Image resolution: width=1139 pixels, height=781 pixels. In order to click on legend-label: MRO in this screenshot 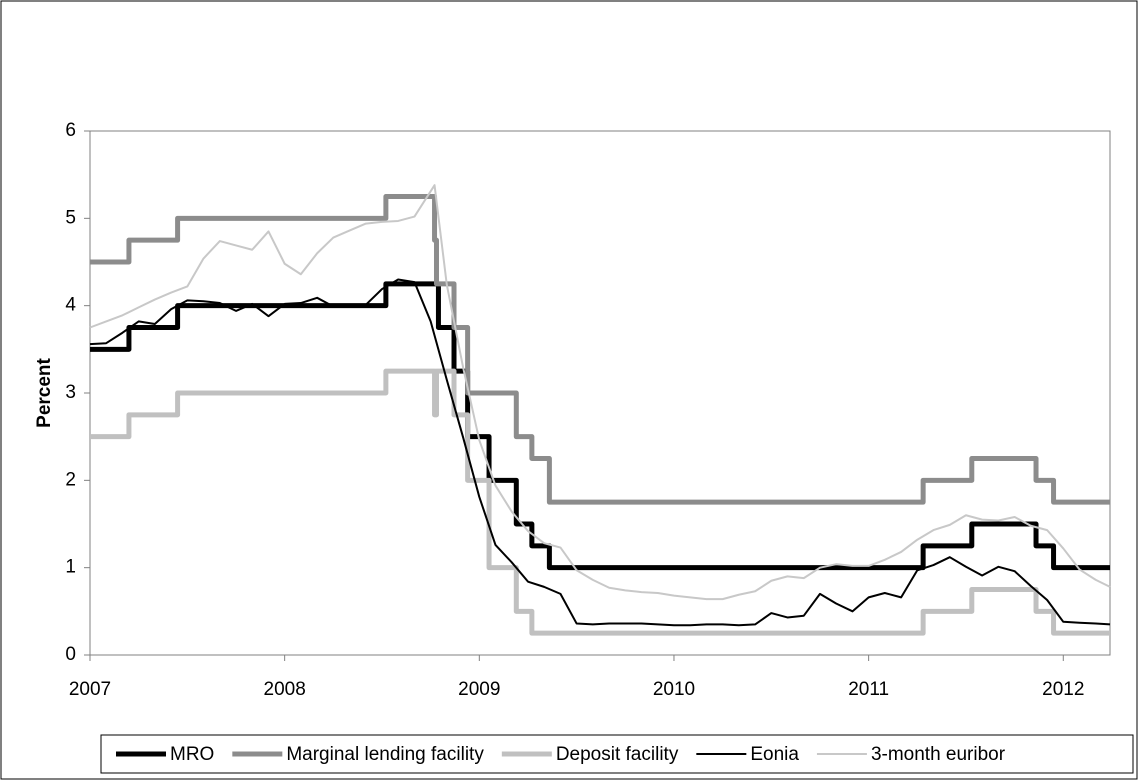, I will do `click(192, 754)`.